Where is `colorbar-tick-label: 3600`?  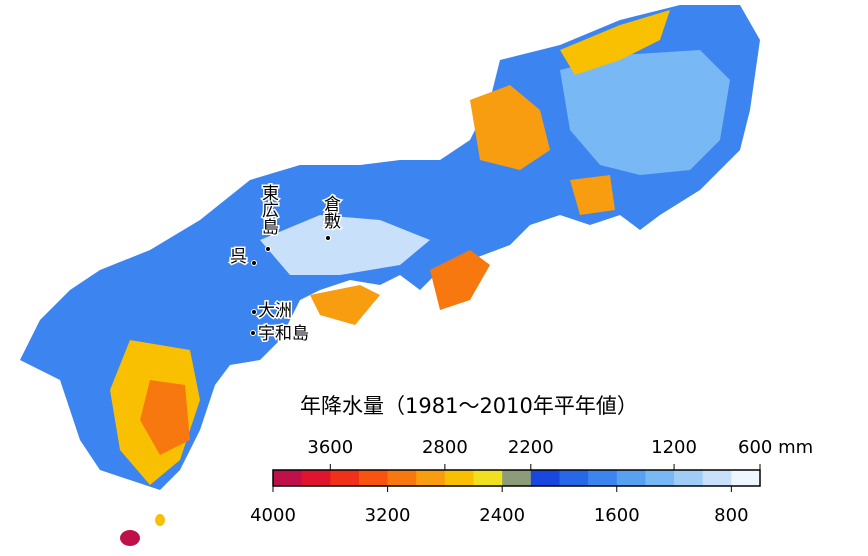
colorbar-tick-label: 3600 is located at coordinates (330, 447).